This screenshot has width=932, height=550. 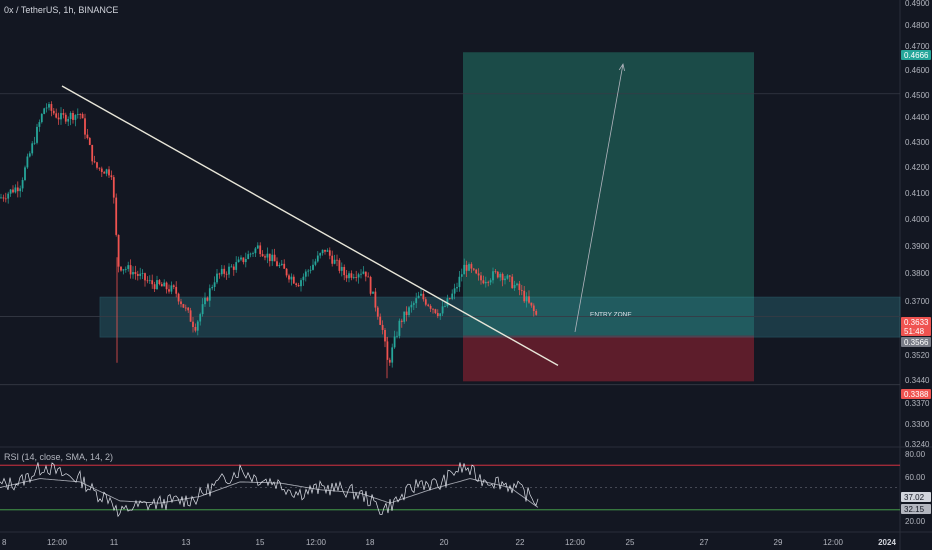 I want to click on stop-loss-zone, so click(x=608, y=358).